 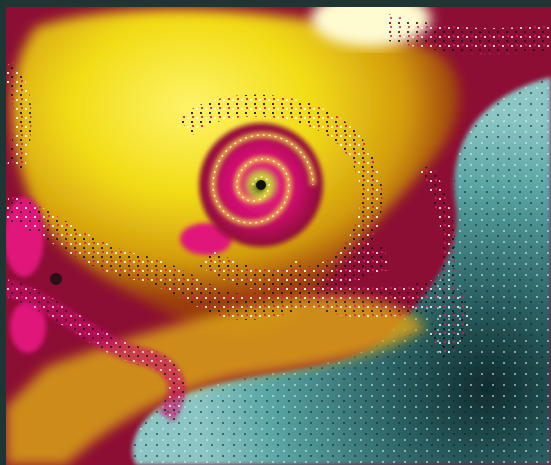 What do you see at coordinates (56, 279) in the screenshot?
I see `dark-spot` at bounding box center [56, 279].